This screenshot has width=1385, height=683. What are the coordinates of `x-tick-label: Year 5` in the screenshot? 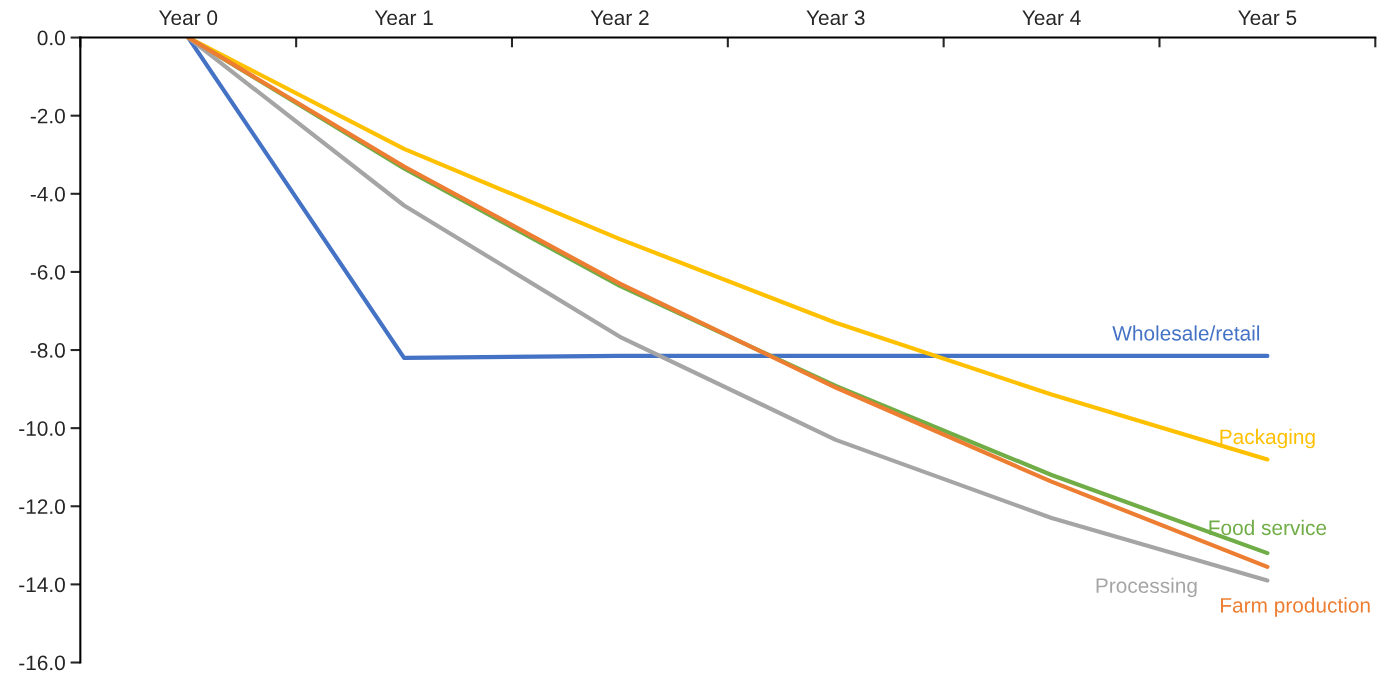 It's located at (1267, 18).